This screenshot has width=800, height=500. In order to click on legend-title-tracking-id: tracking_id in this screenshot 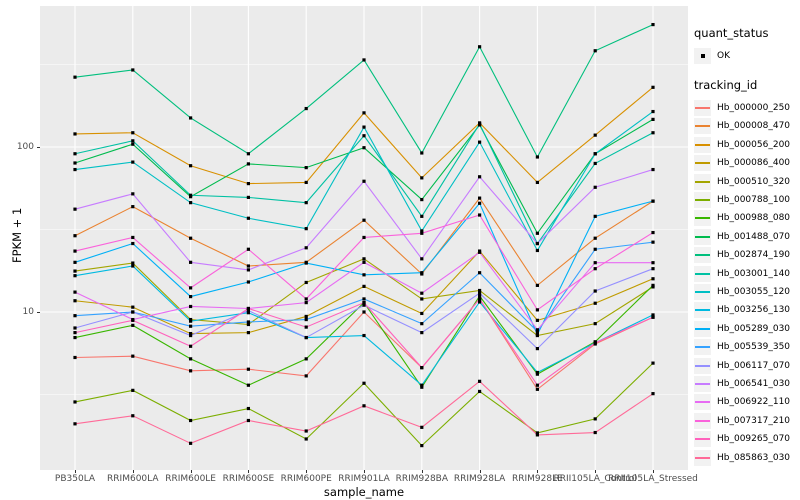, I will do `click(726, 85)`.